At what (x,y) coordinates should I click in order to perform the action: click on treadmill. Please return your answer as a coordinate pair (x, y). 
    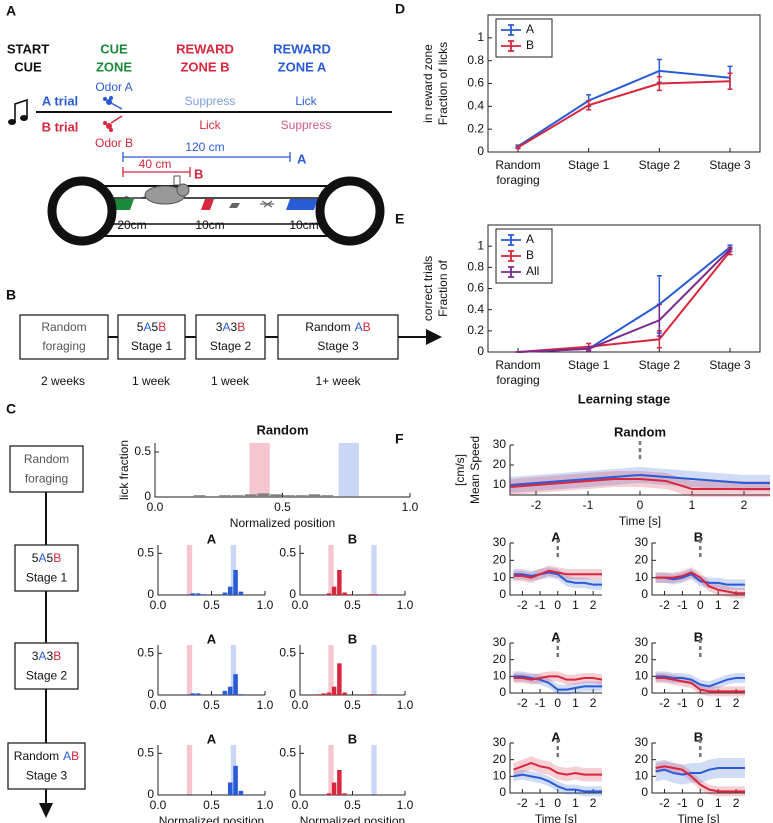
    Looking at the image, I should click on (216, 210).